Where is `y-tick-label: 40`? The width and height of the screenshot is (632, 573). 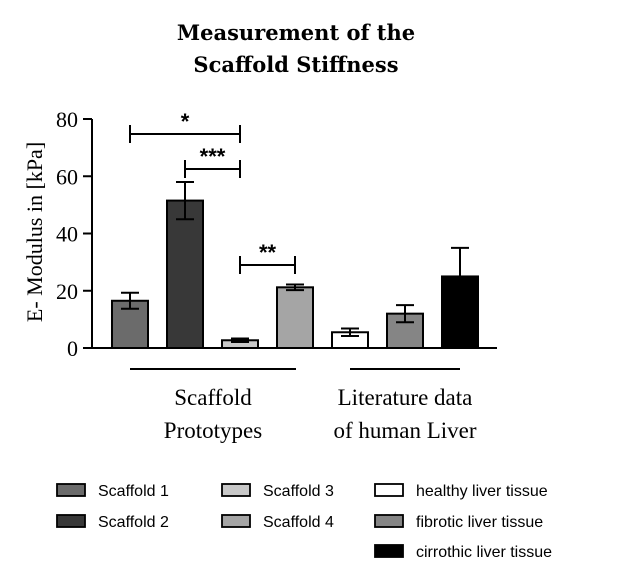
y-tick-label: 40 is located at coordinates (67, 234).